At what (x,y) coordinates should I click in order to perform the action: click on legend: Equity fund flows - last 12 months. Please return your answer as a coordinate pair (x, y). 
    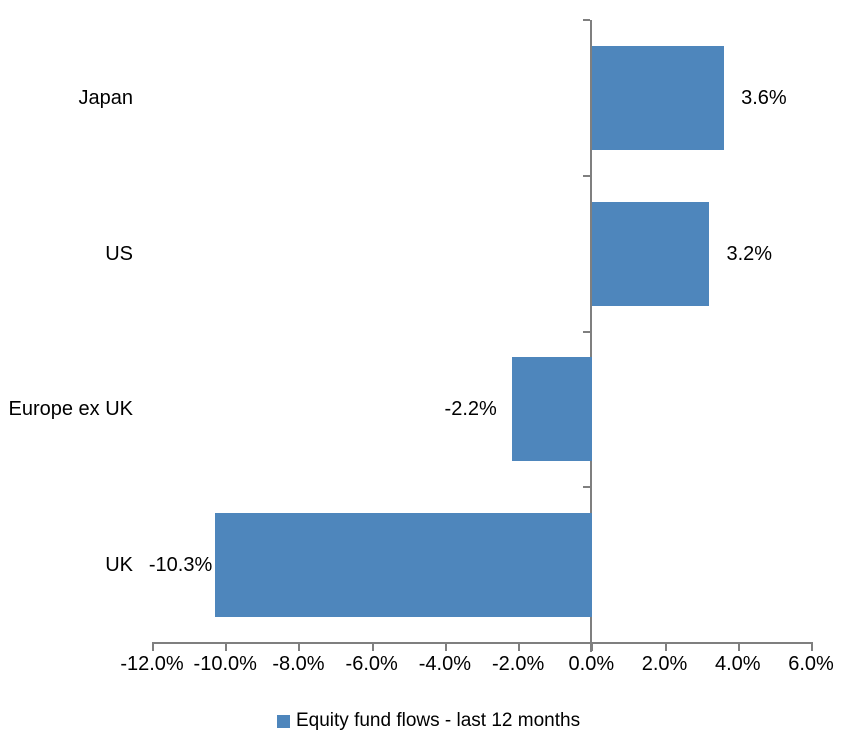
    Looking at the image, I should click on (428, 721).